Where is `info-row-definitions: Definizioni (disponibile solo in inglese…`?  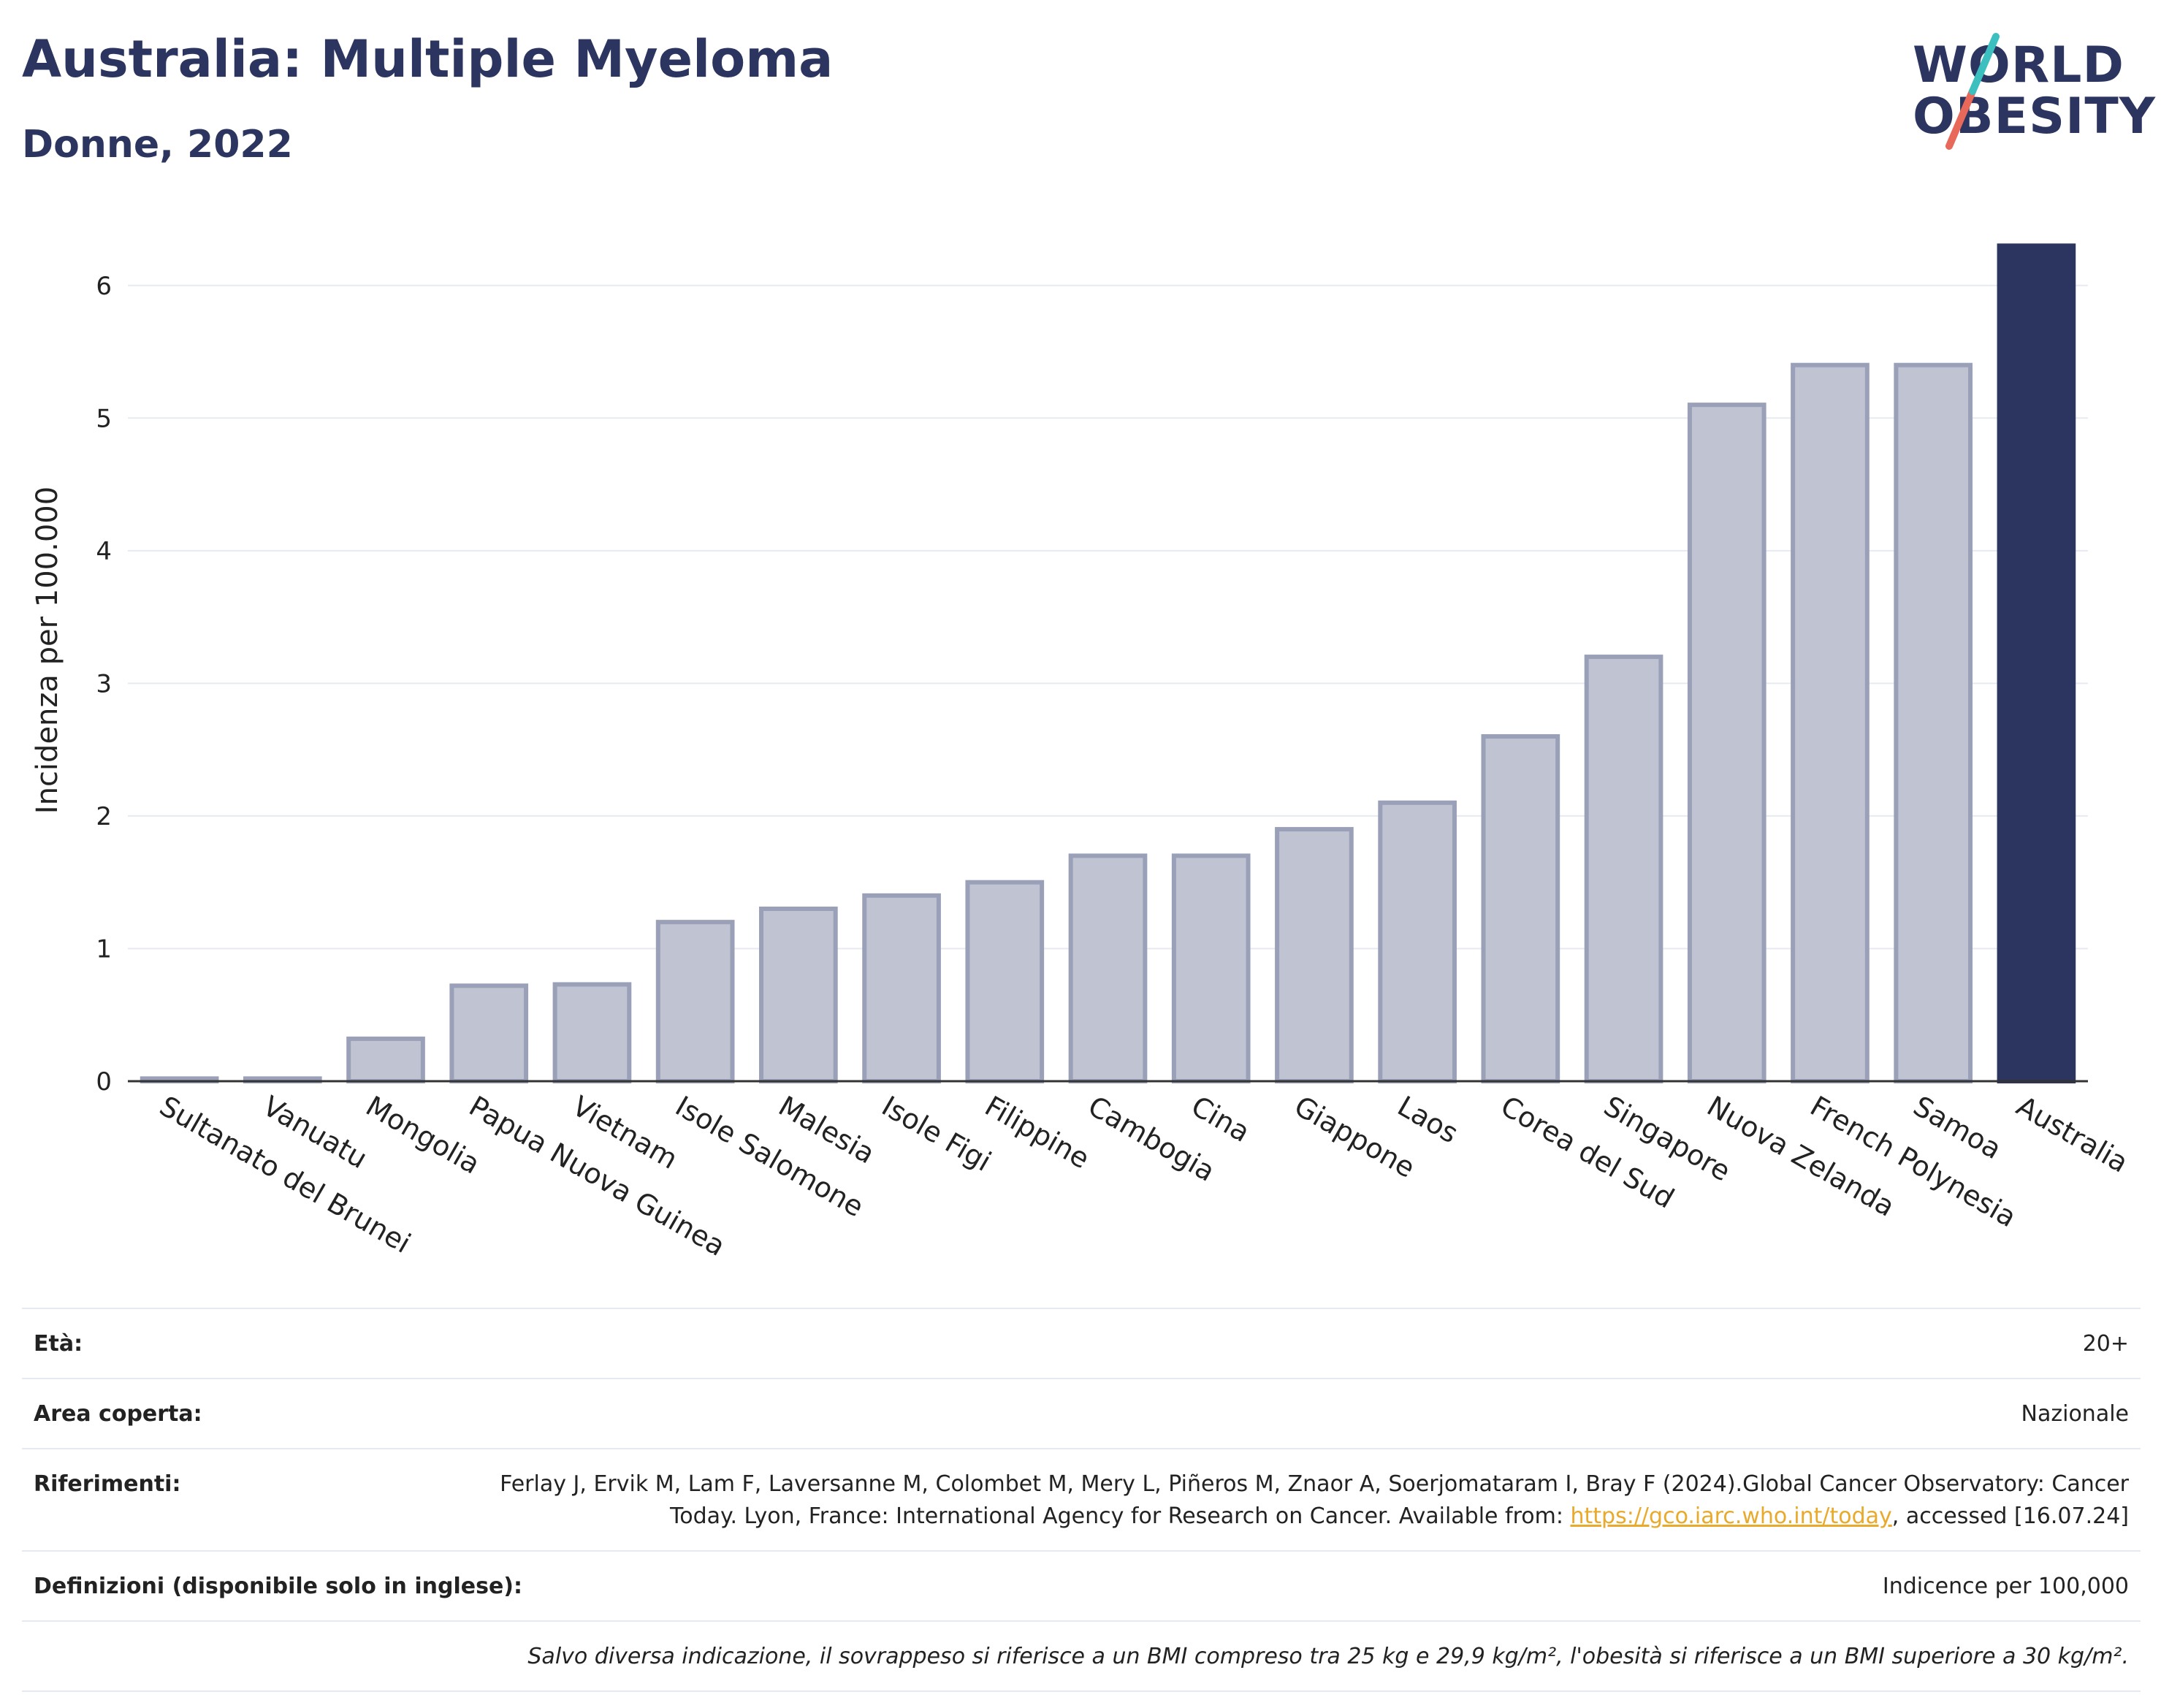
info-row-definitions: Definizioni (disponibile solo in inglese… is located at coordinates (1081, 1585).